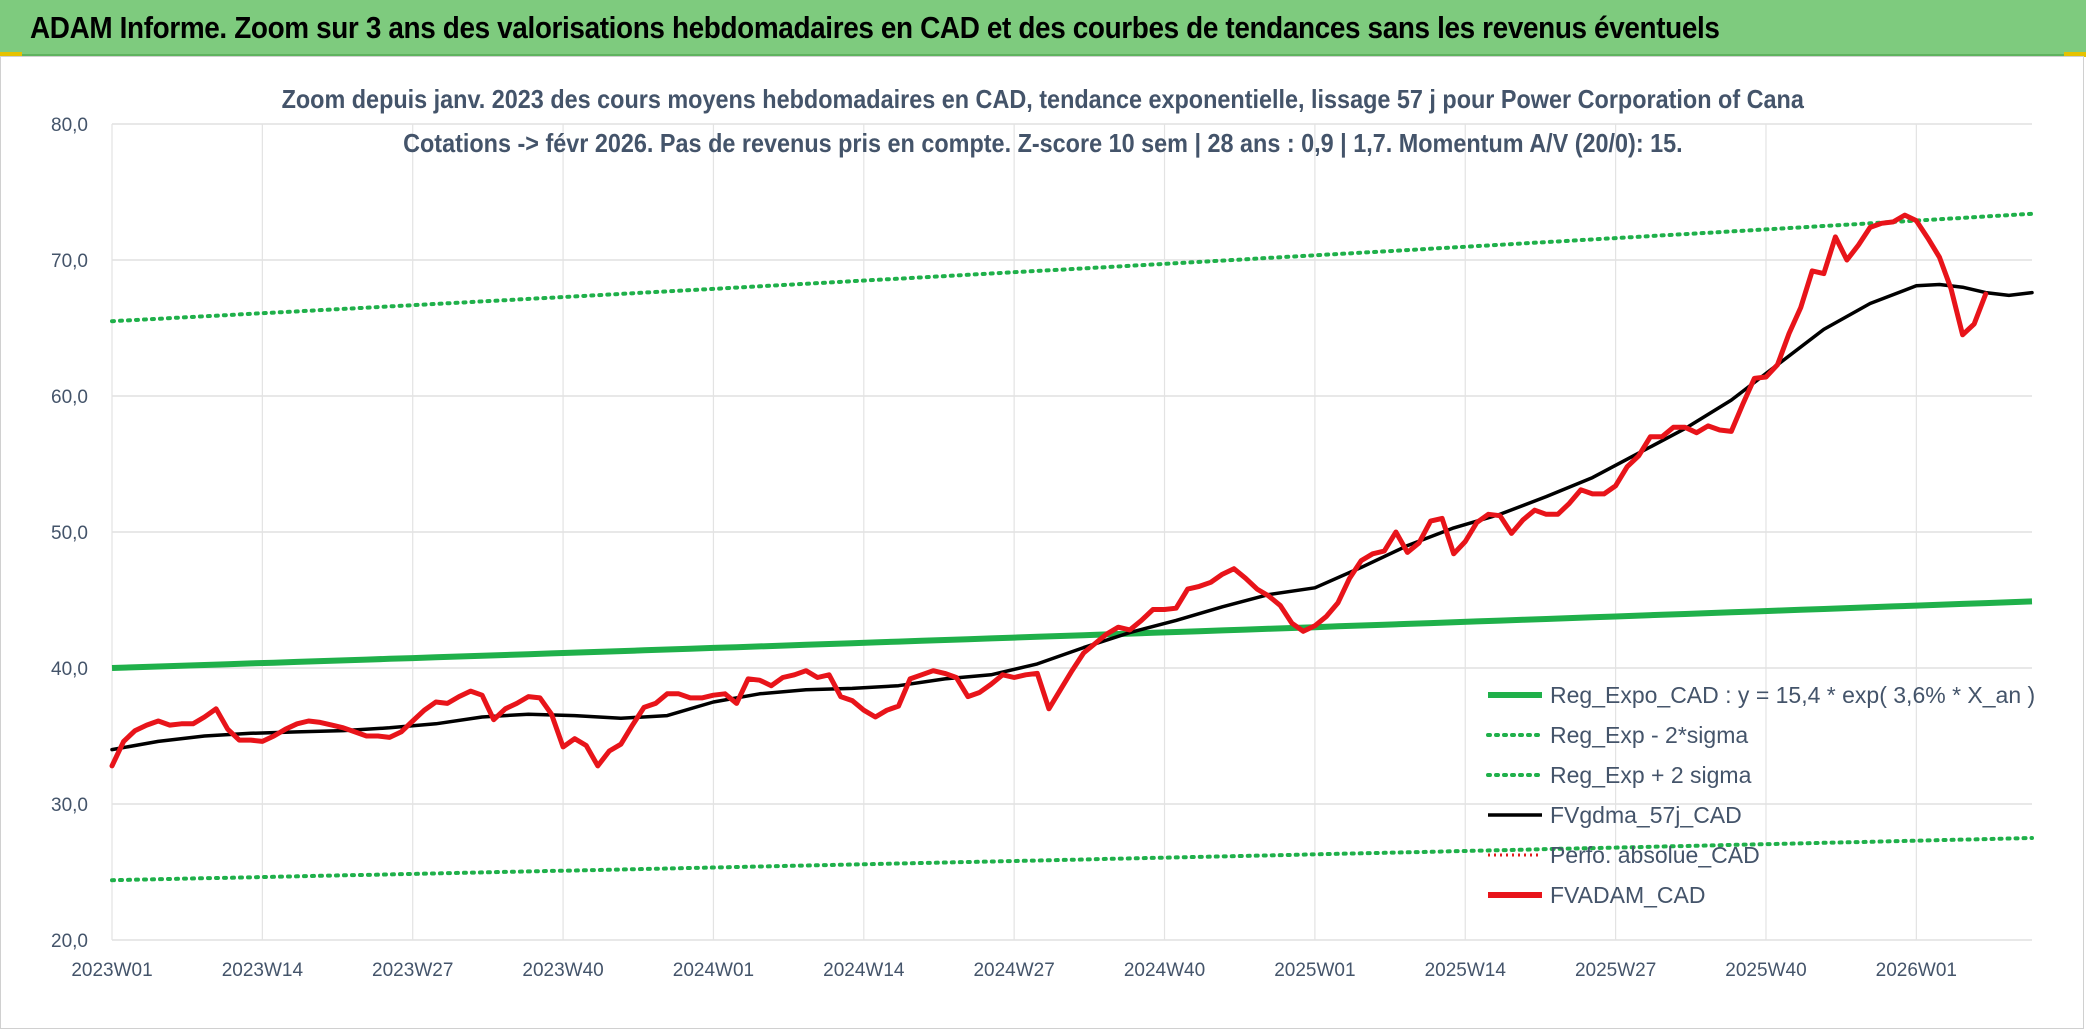 This screenshot has height=1031, width=2086. I want to click on legend-entry-label: Reg_Exp - 2*sigma, so click(1649, 735).